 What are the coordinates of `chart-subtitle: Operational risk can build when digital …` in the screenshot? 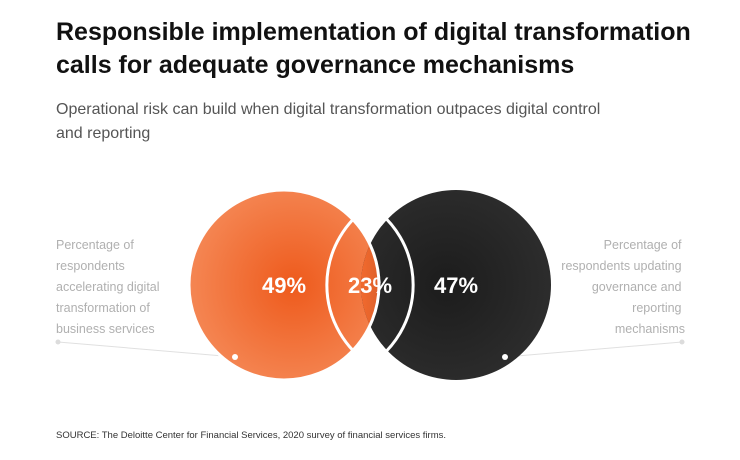 It's located at (328, 121).